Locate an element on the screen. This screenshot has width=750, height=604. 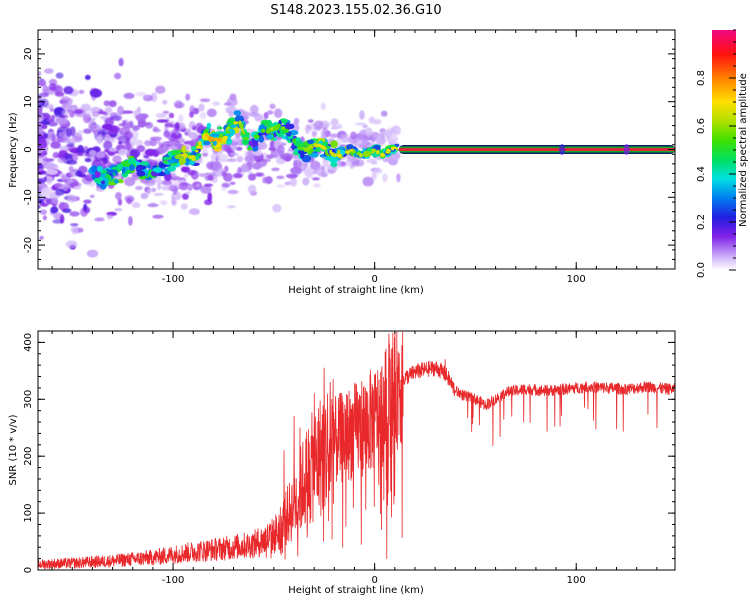
y-tick-label: -10 is located at coordinates (28, 197).